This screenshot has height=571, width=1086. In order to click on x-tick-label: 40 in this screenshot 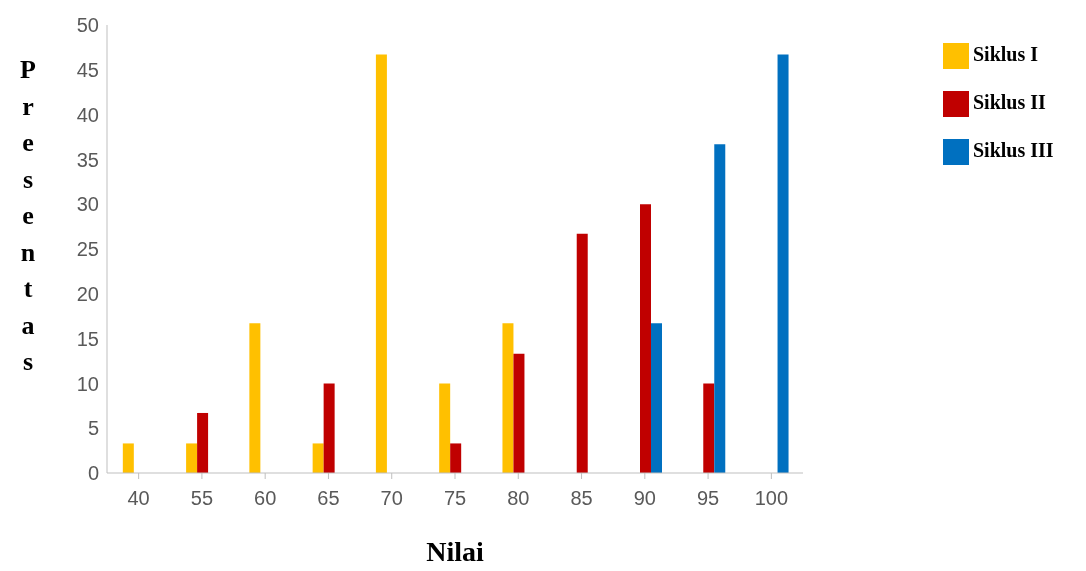, I will do `click(138, 498)`.